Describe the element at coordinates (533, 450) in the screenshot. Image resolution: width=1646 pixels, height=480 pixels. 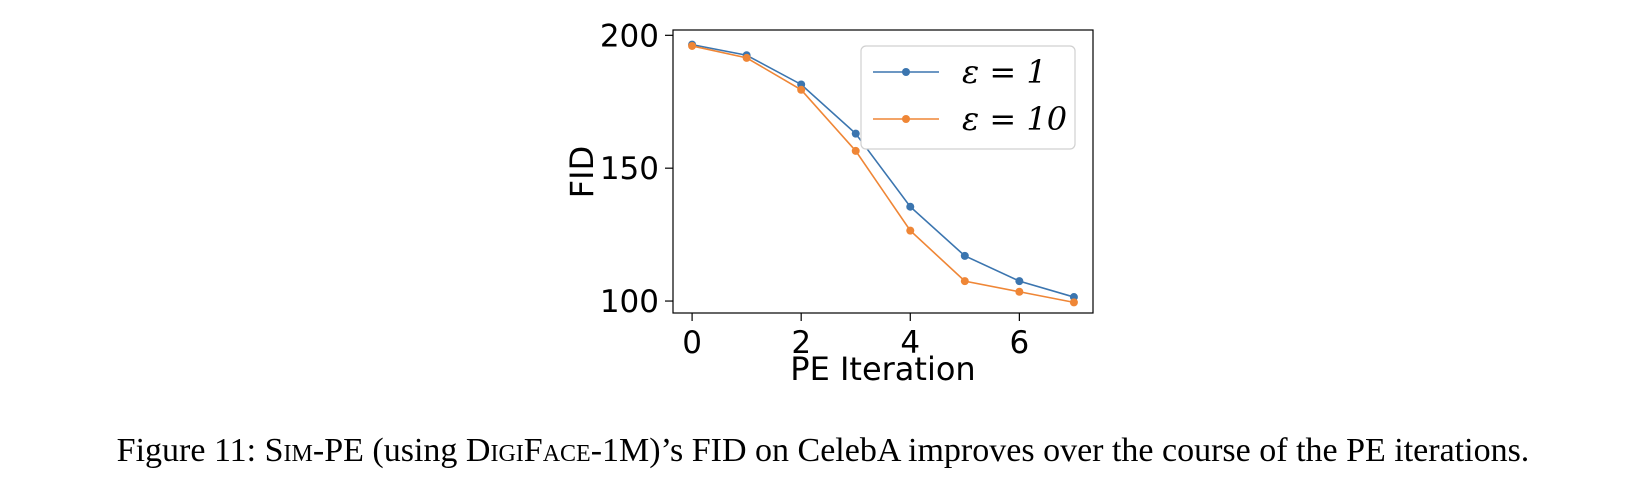
I see `caption-mid-2: F` at that location.